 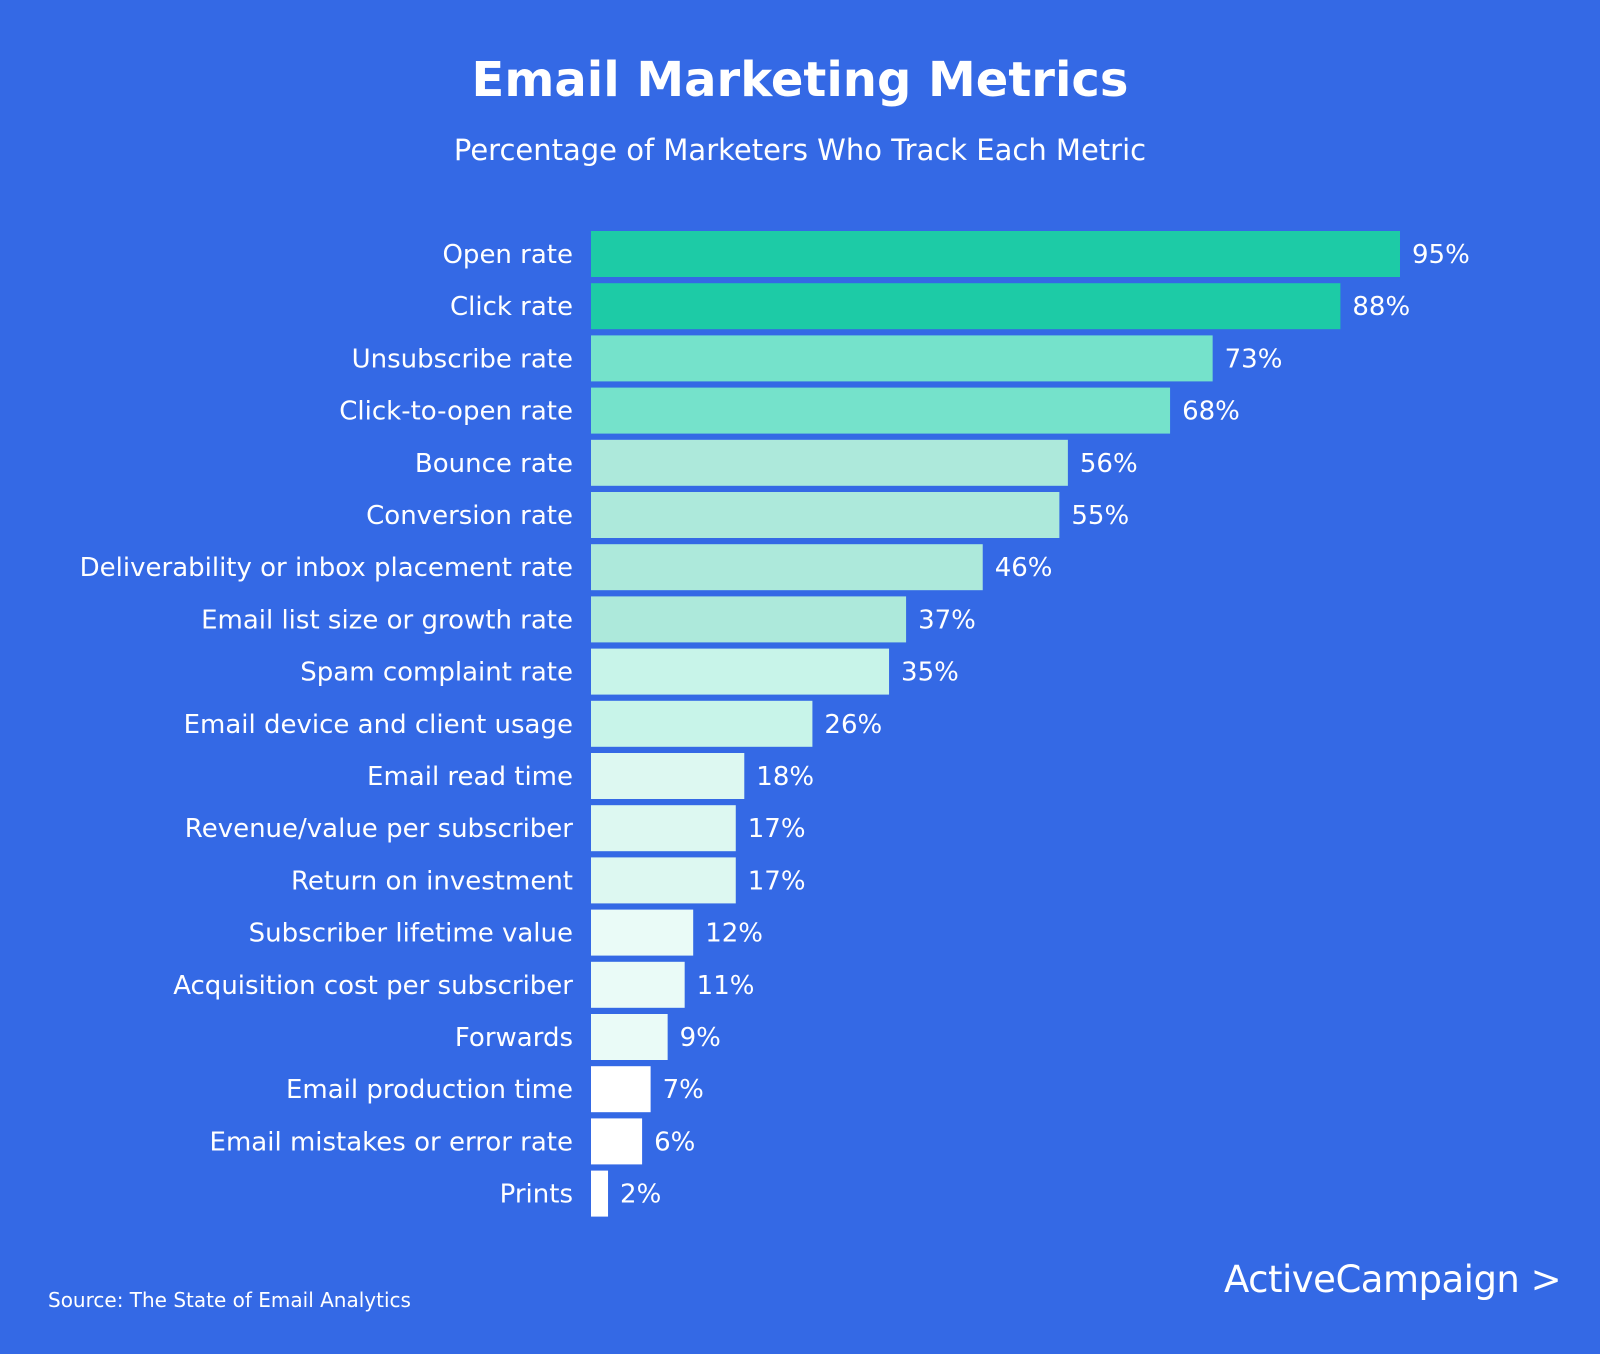 What do you see at coordinates (379, 829) in the screenshot?
I see `category-label: Revenue/value per subscriber` at bounding box center [379, 829].